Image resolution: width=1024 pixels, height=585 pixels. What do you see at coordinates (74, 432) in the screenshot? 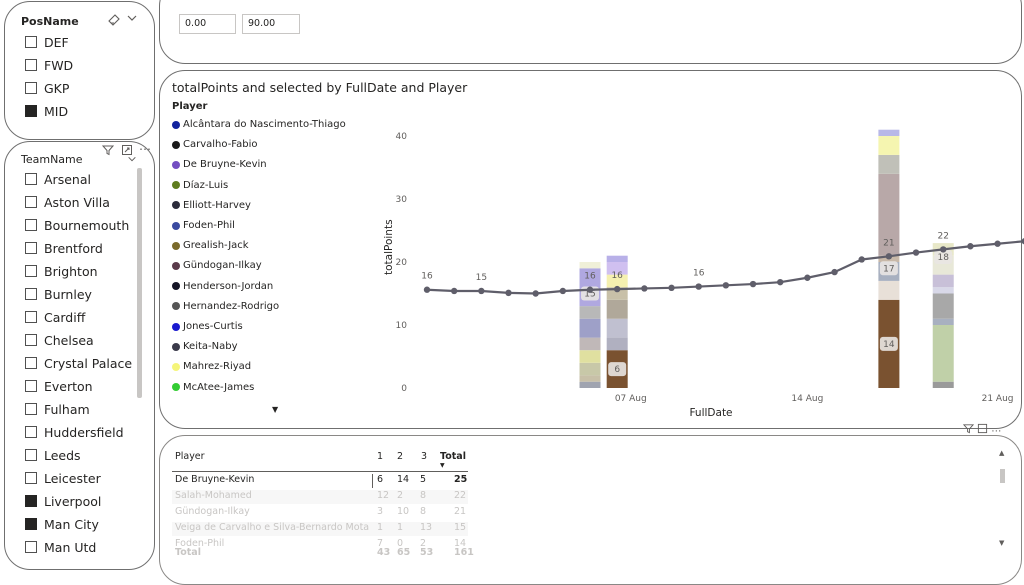
I see `slicer-item: Huddersfield` at bounding box center [74, 432].